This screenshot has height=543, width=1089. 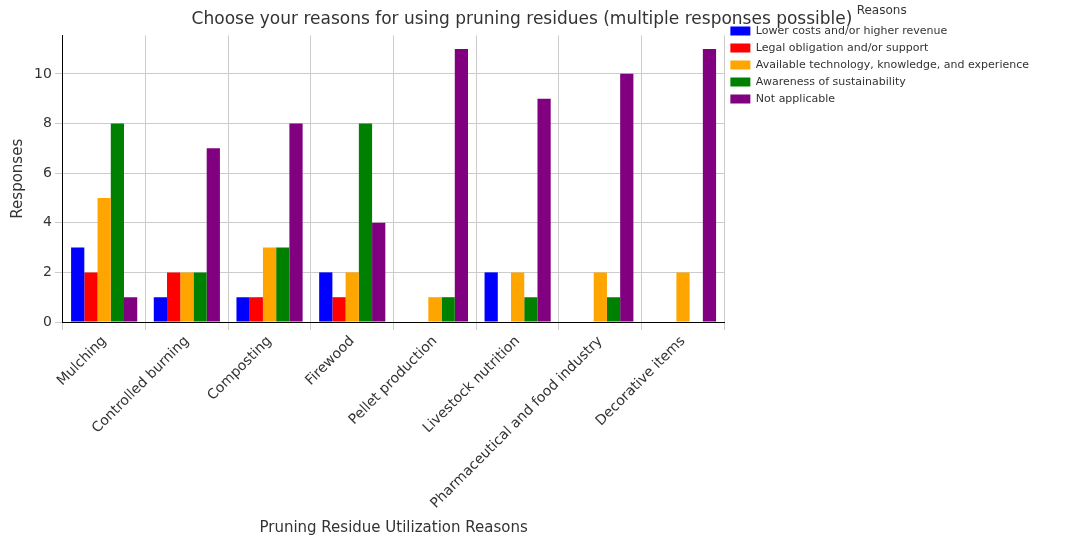 What do you see at coordinates (16, 178) in the screenshot?
I see `y-axis-title: Responses` at bounding box center [16, 178].